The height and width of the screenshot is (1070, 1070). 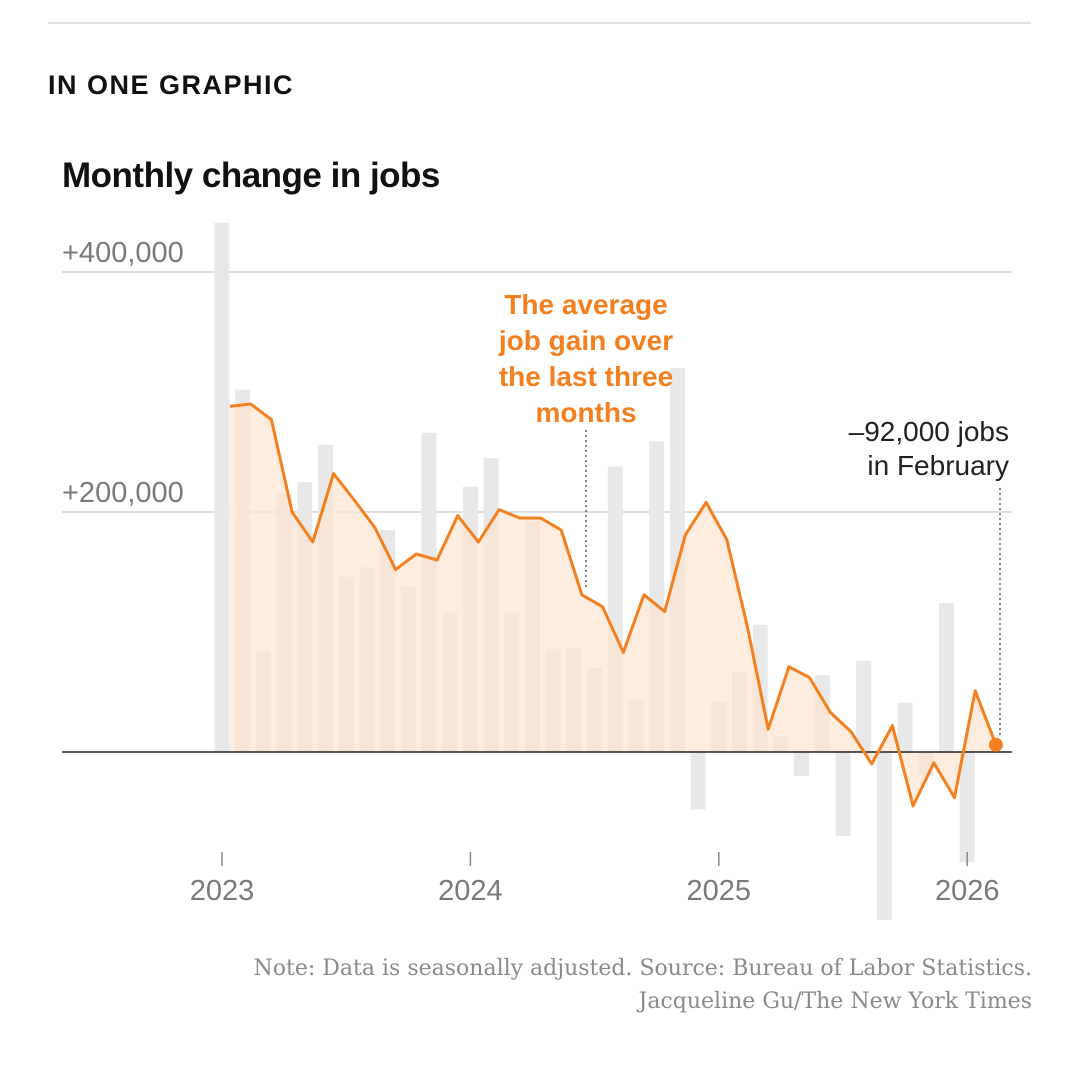 I want to click on kicker-label: IN ONE GRAPHIC, so click(x=171, y=85).